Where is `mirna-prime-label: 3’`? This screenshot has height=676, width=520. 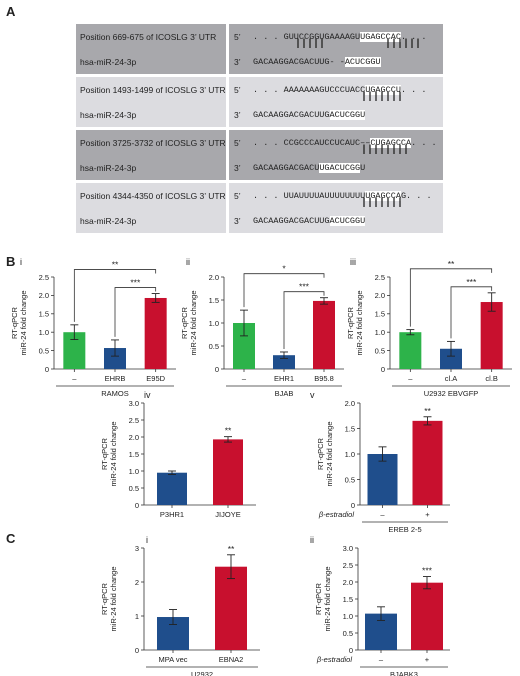 mirna-prime-label: 3’ is located at coordinates (237, 221).